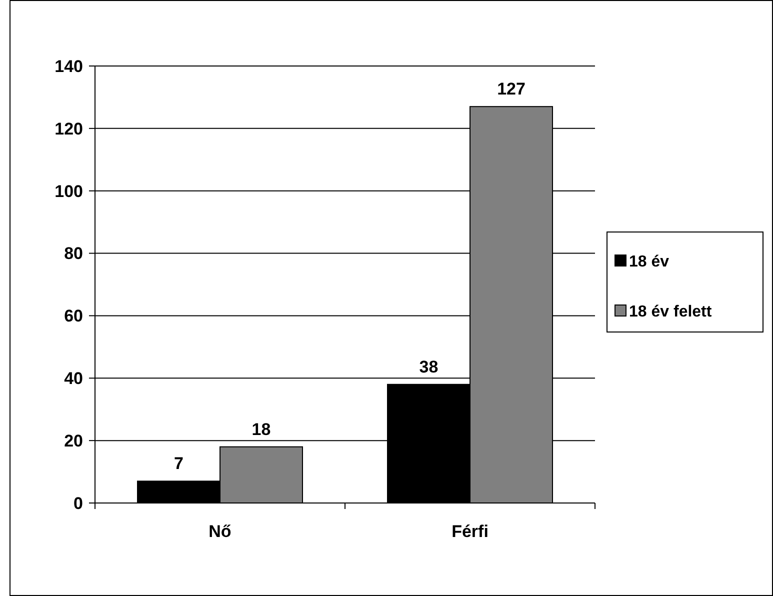 The image size is (773, 596). What do you see at coordinates (670, 312) in the screenshot?
I see `legend-label: 18 év felett` at bounding box center [670, 312].